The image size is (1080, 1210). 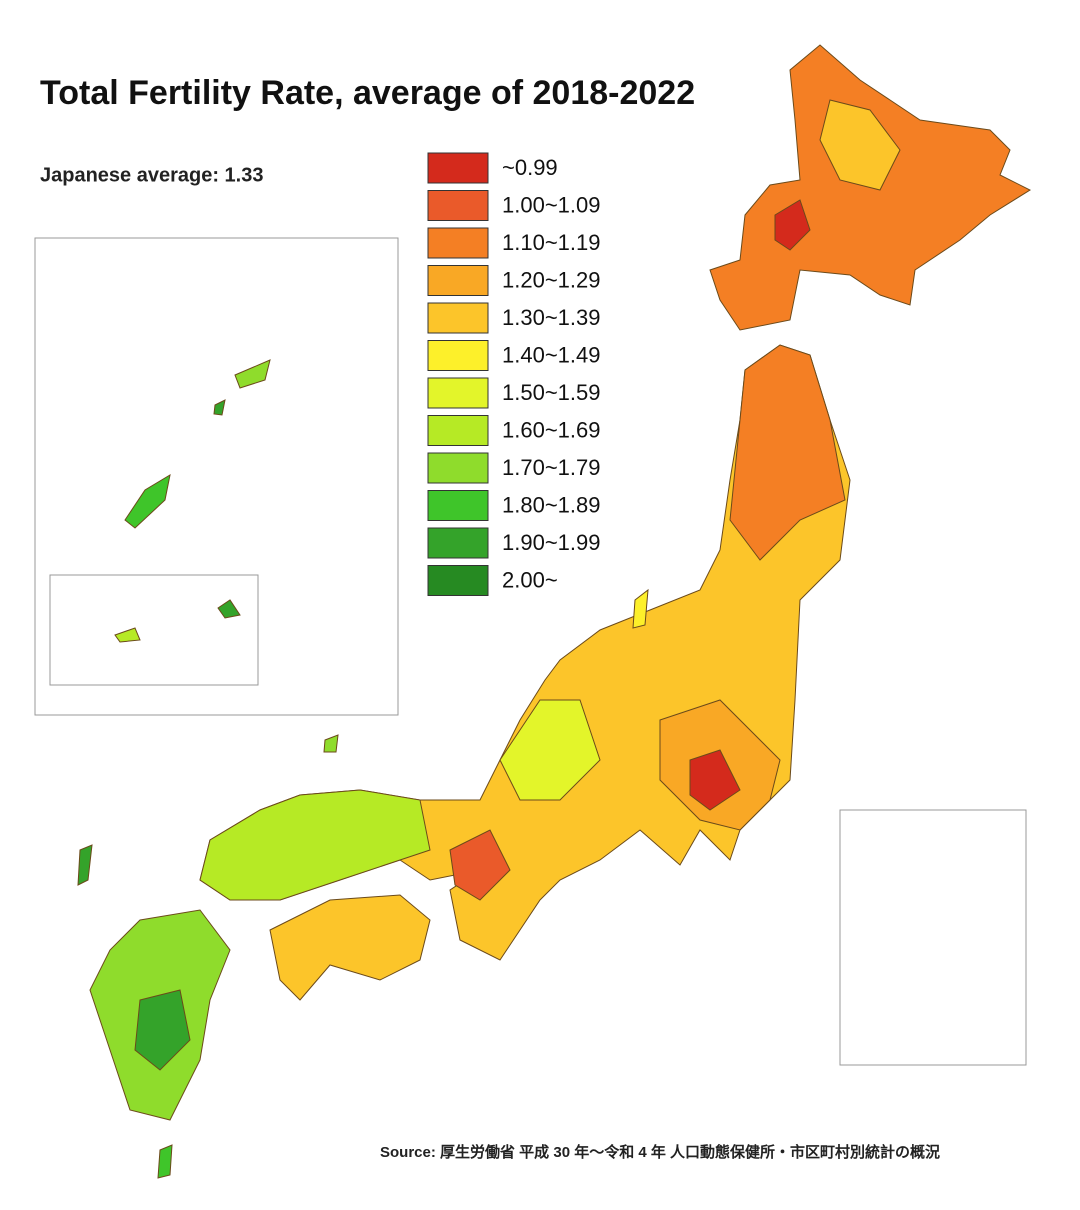 What do you see at coordinates (152, 175) in the screenshot?
I see `subtitle: Japanese average: 1.33` at bounding box center [152, 175].